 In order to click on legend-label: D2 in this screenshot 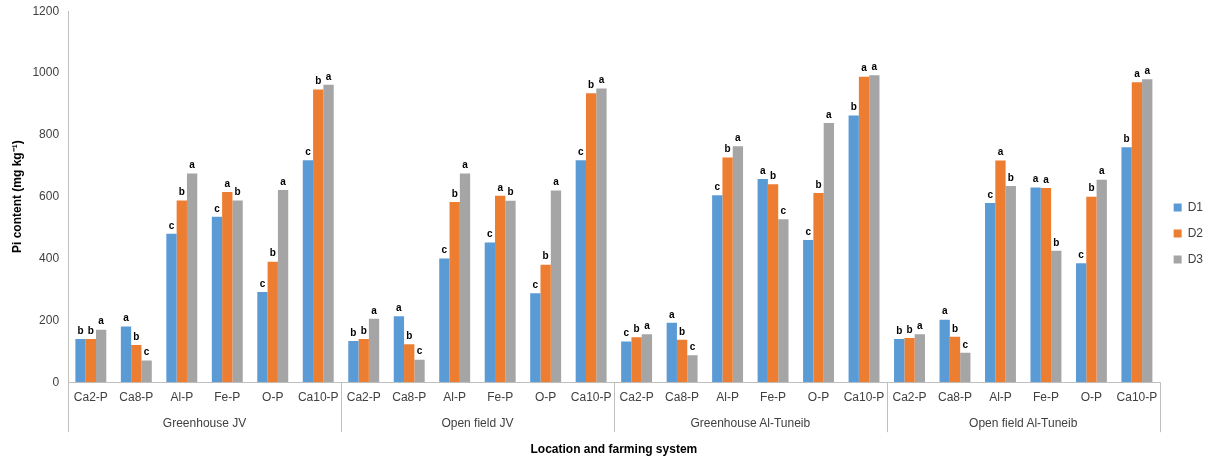, I will do `click(1195, 232)`.